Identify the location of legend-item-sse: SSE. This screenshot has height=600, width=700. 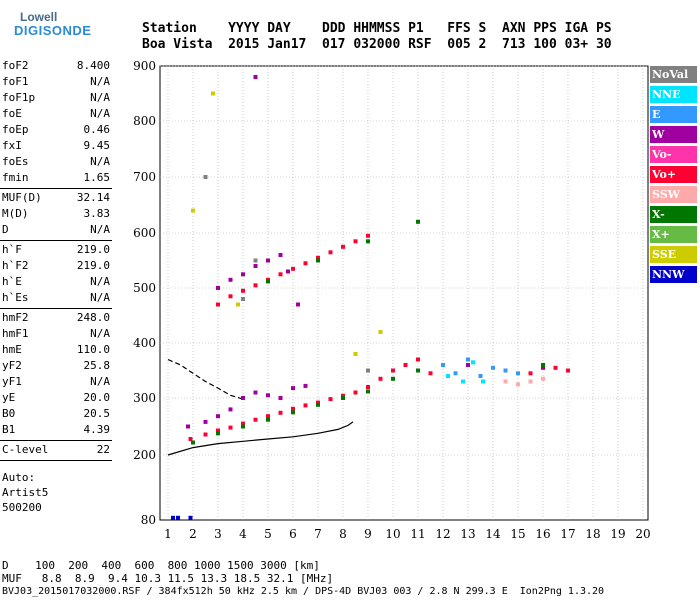
(673, 254).